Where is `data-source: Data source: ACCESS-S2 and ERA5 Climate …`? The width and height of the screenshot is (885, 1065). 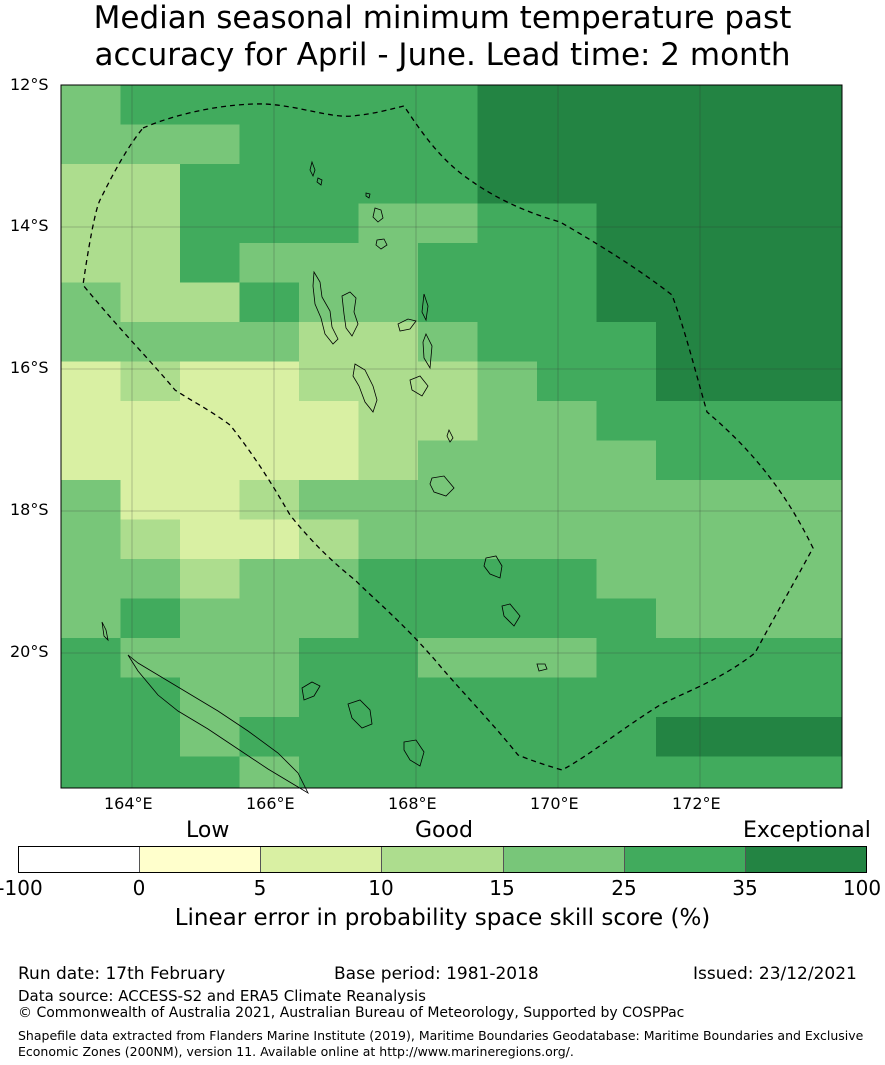 data-source: Data source: ACCESS-S2 and ERA5 Climate … is located at coordinates (222, 996).